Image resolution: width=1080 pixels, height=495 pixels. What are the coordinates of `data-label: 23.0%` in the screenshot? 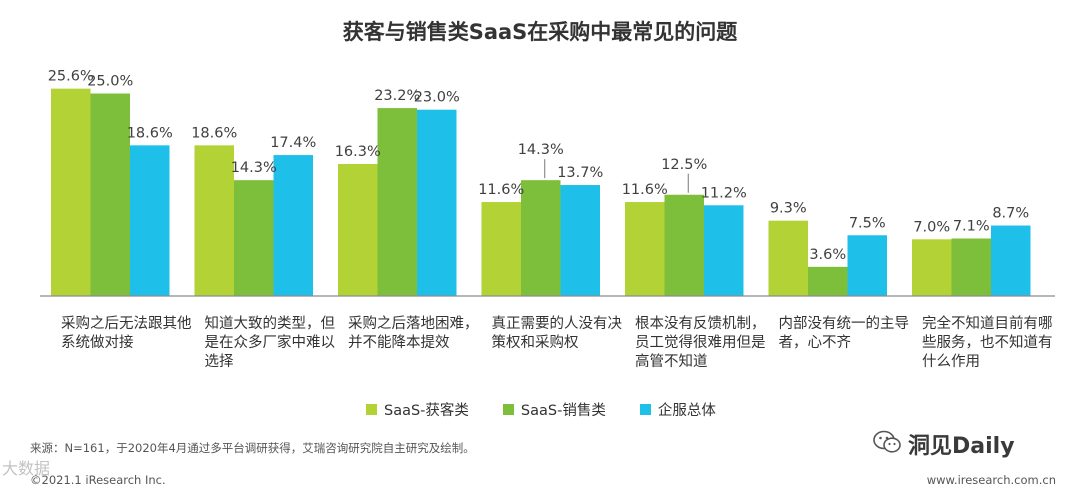 It's located at (437, 98).